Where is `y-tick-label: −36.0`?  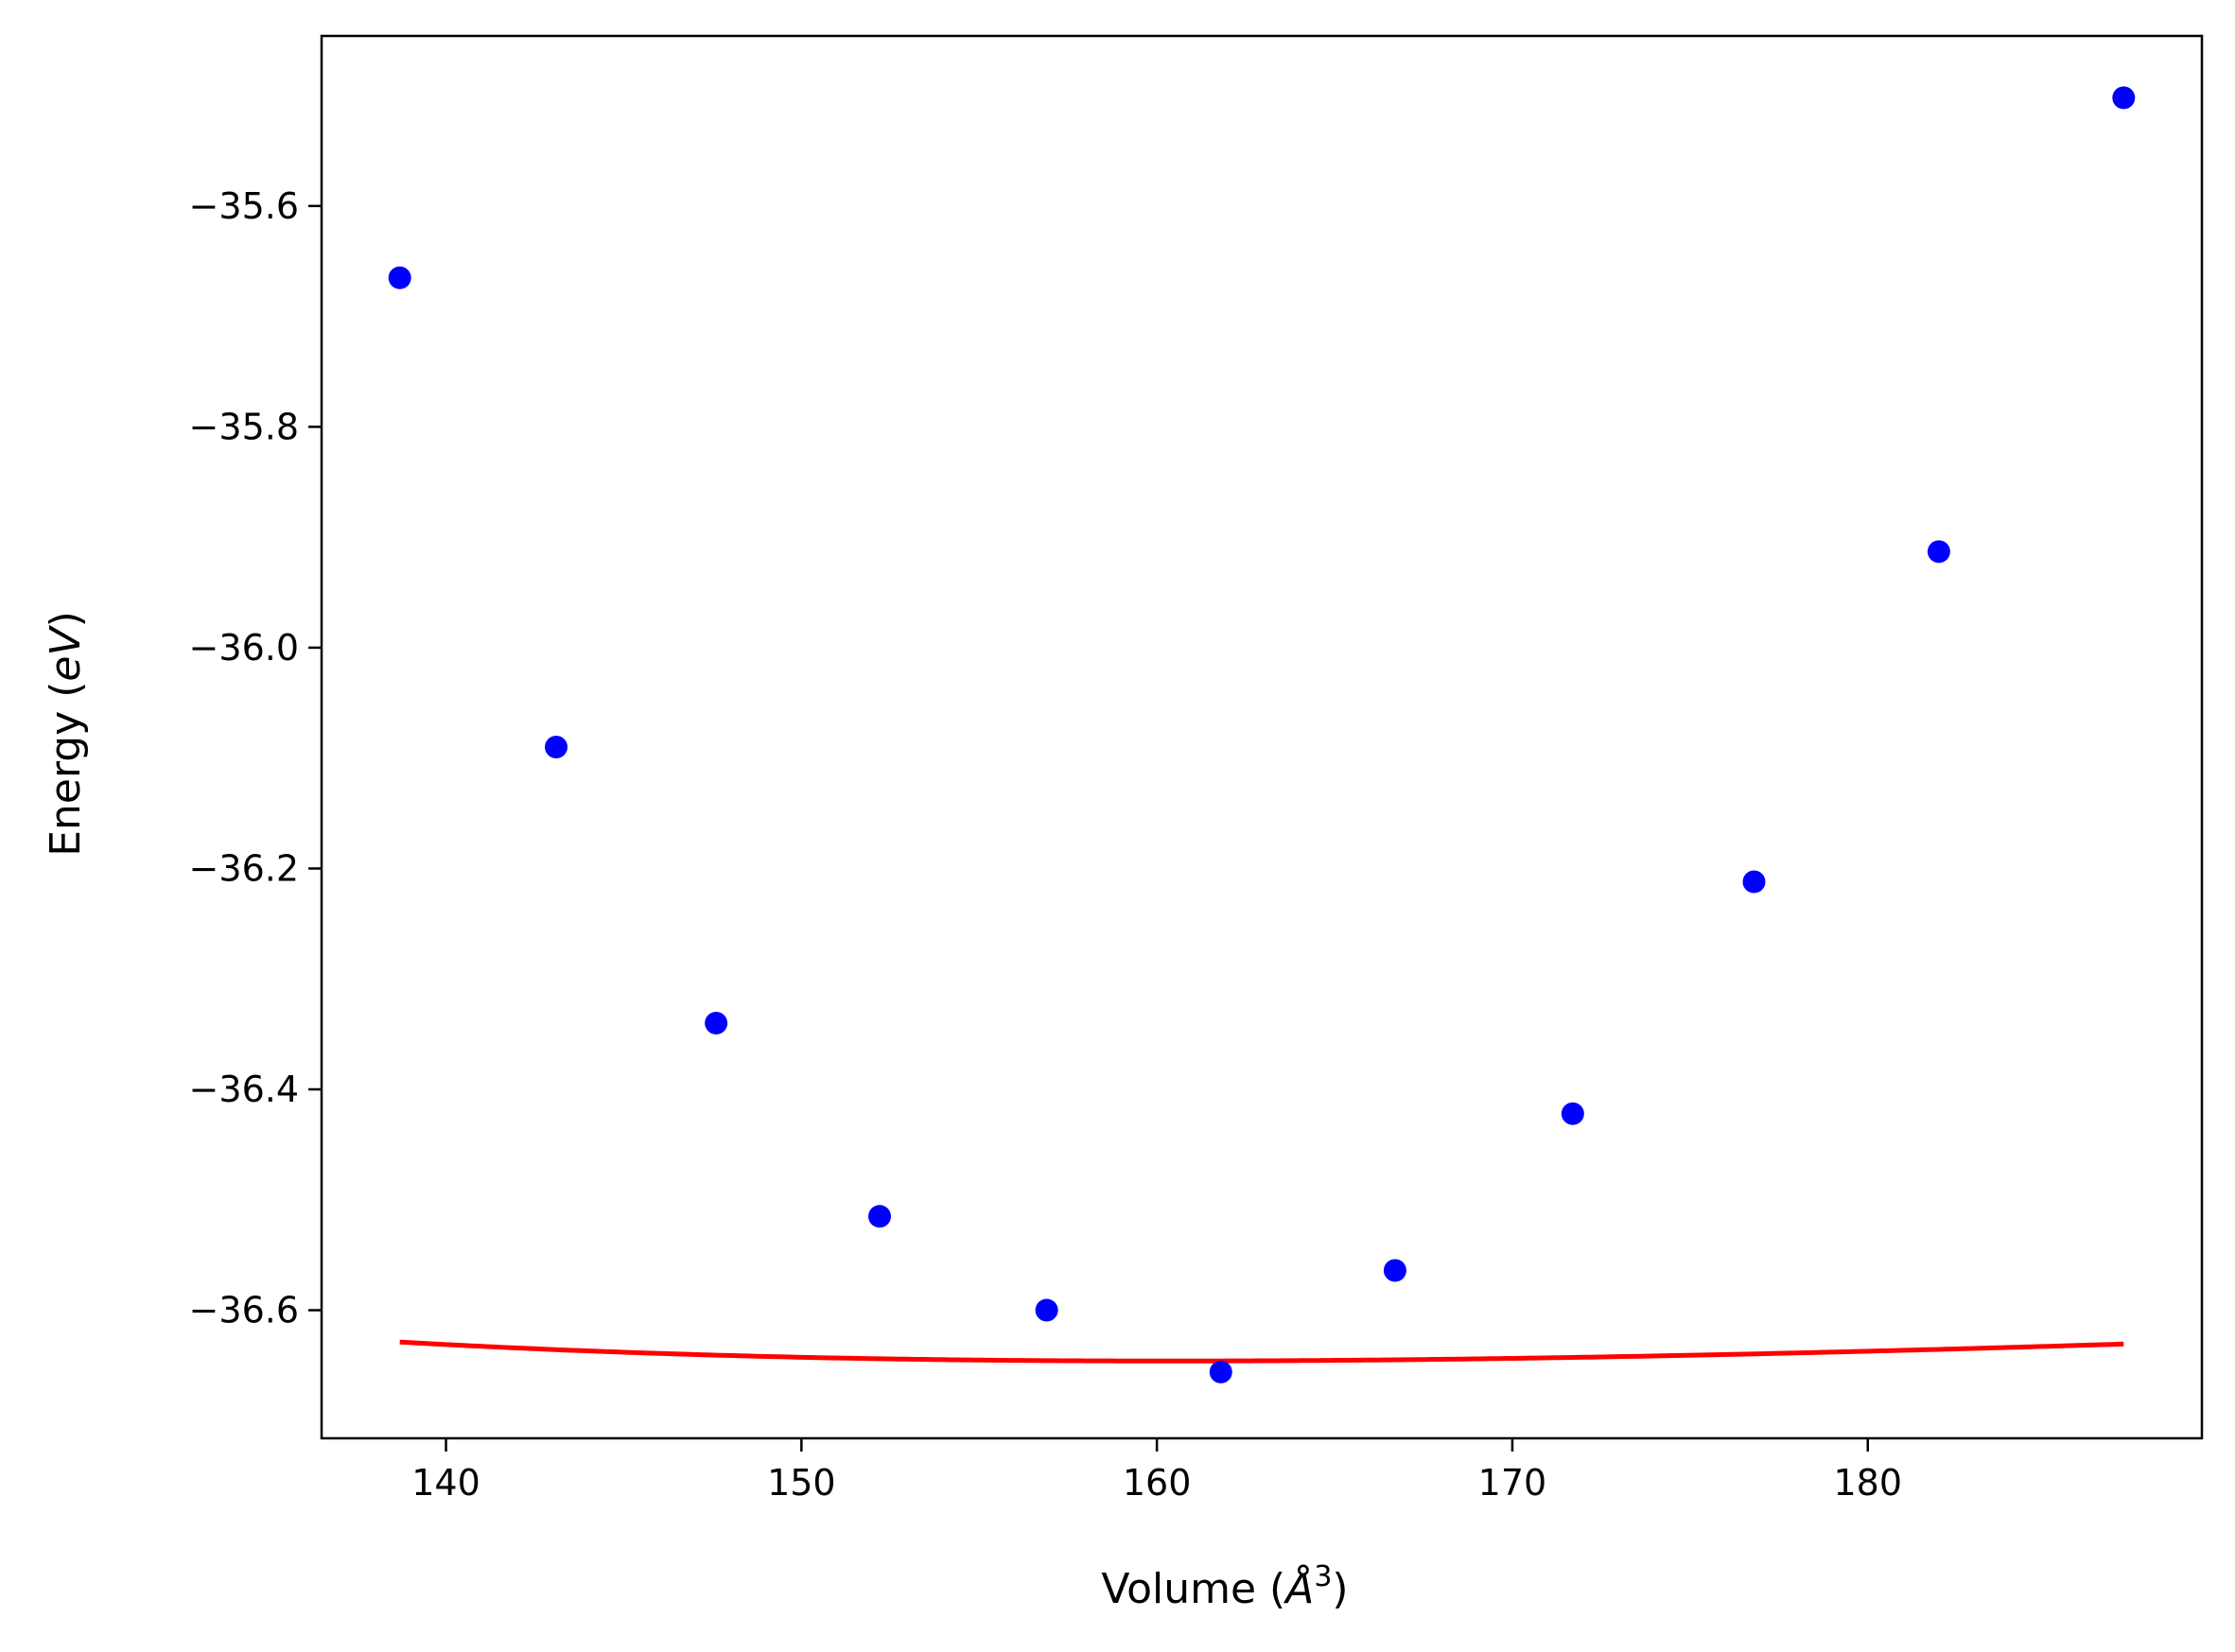 y-tick-label: −36.0 is located at coordinates (244, 648).